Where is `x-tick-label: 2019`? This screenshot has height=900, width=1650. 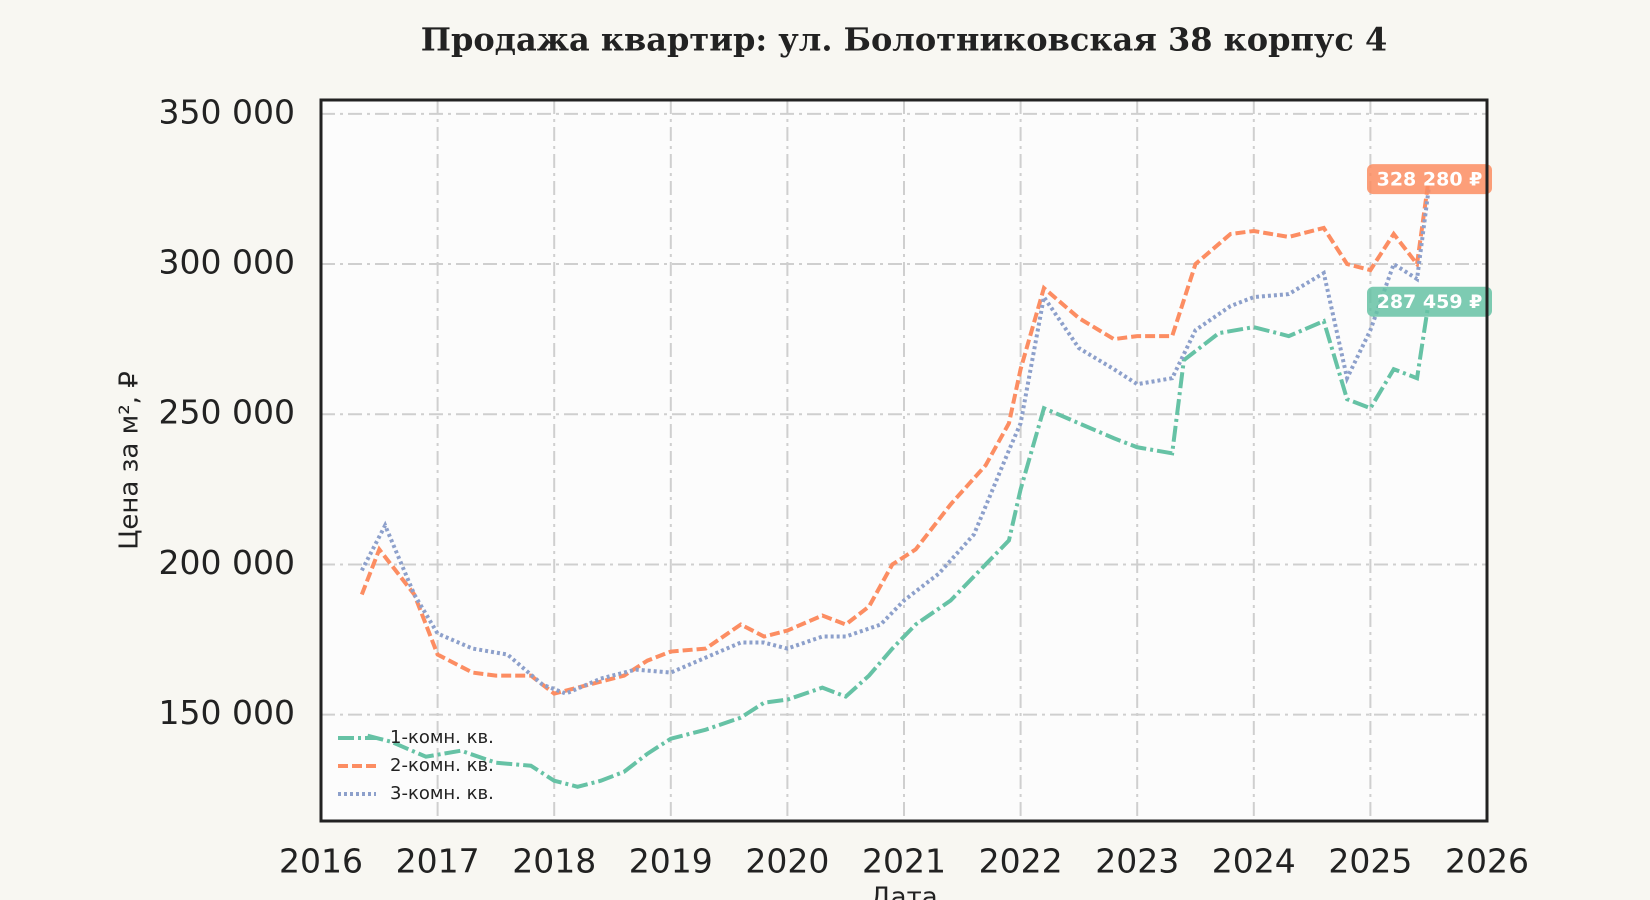
x-tick-label: 2019 is located at coordinates (671, 861).